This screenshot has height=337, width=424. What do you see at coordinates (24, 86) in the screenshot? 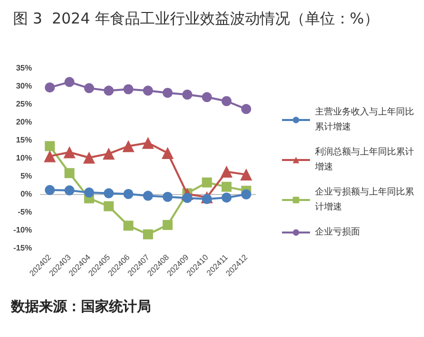
I see `y-tick-label: 30%` at bounding box center [24, 86].